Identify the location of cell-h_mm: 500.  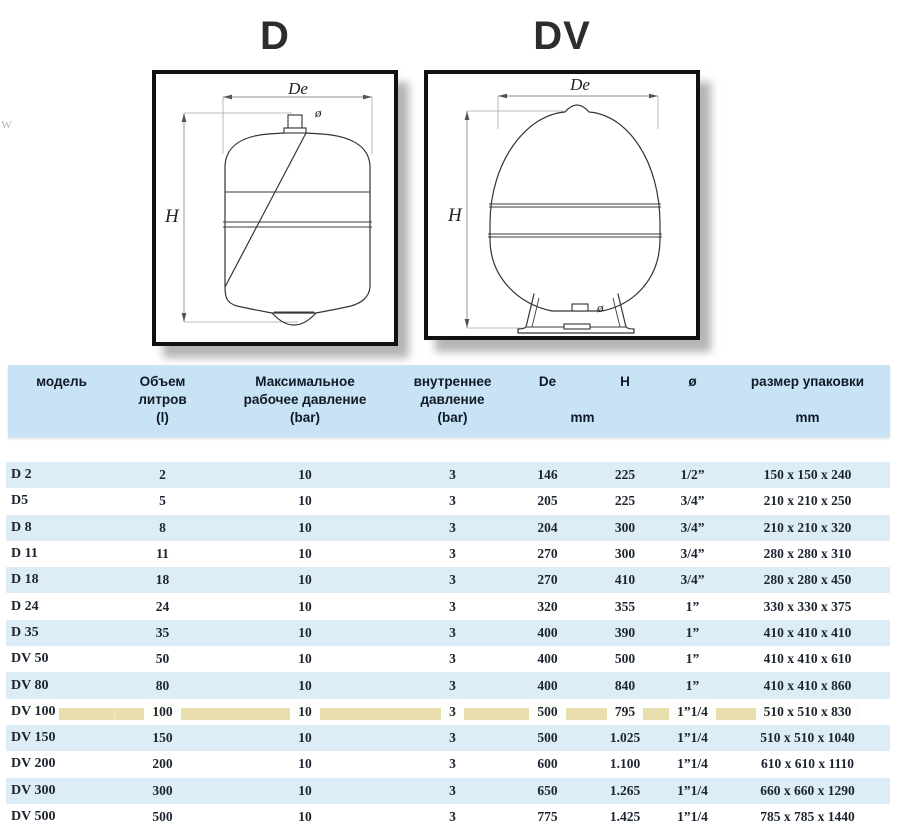
(625, 659).